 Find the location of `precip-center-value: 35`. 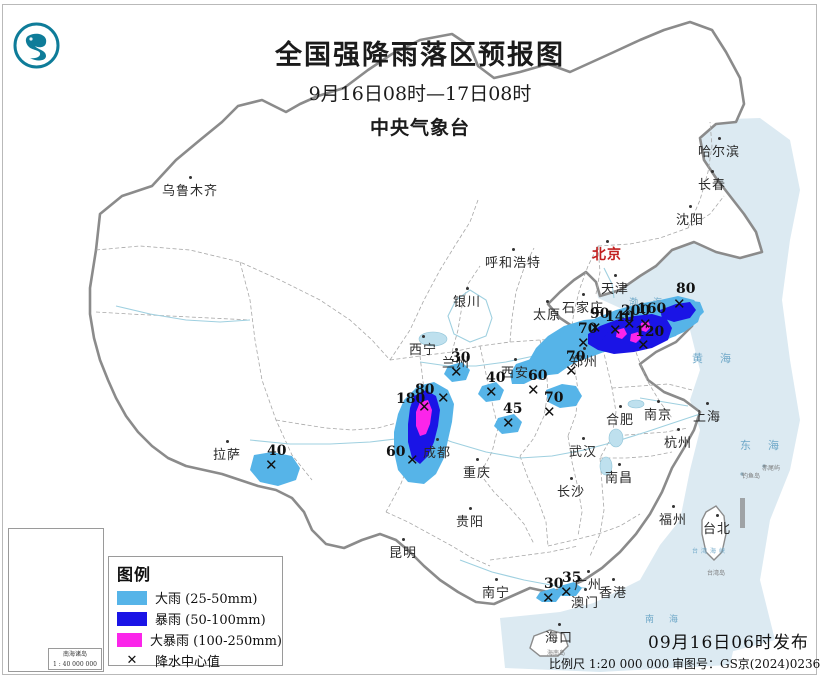

precip-center-value: 35 is located at coordinates (572, 578).